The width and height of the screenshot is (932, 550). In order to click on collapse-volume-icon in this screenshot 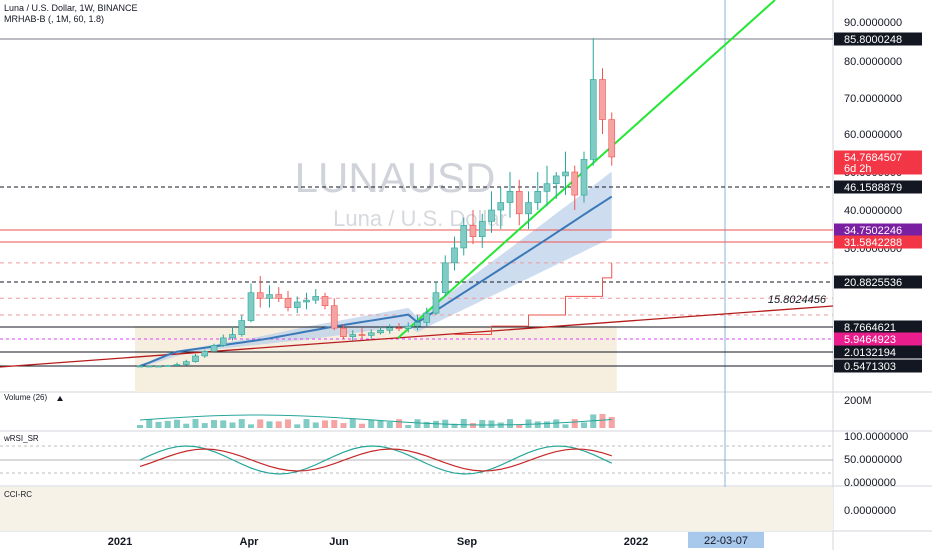, I will do `click(60, 398)`.